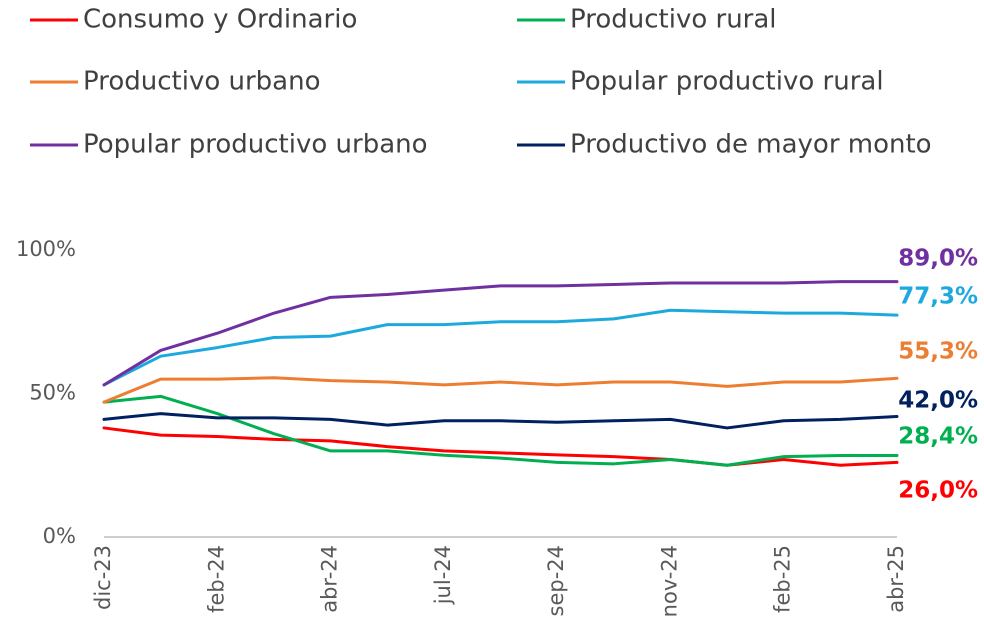 The height and width of the screenshot is (643, 984). I want to click on x-tick-label: sep-24, so click(556, 581).